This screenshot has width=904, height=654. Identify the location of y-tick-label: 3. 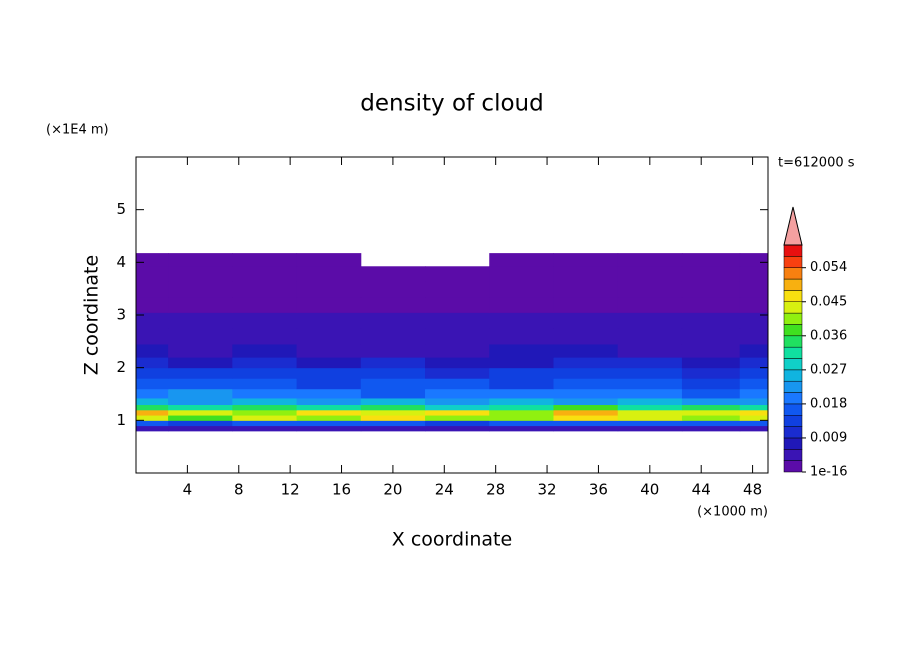
(121, 315).